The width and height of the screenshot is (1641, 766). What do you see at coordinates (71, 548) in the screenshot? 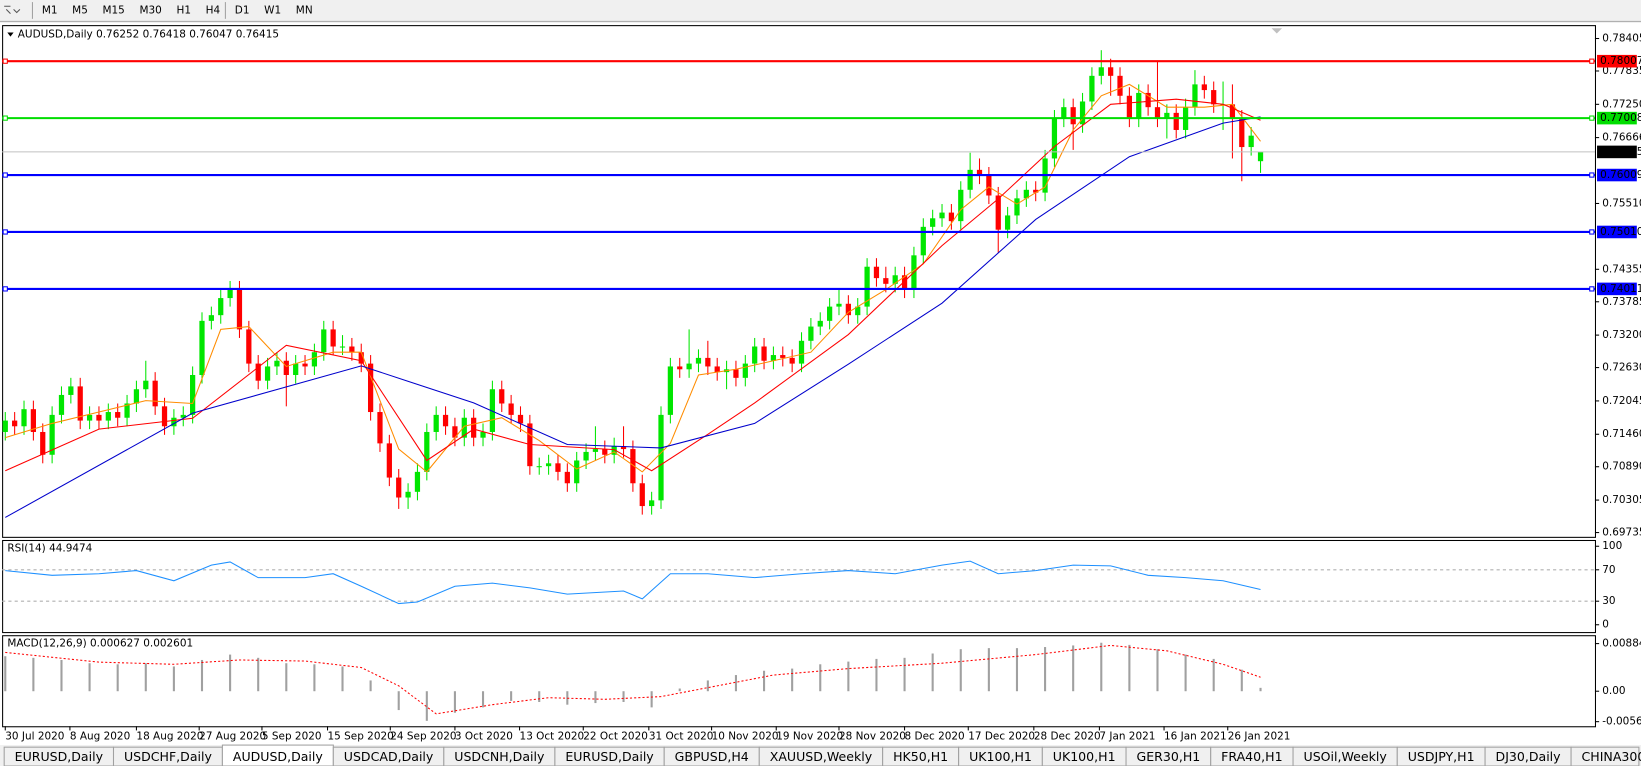
I see `rsi-value: 44.9474` at bounding box center [71, 548].